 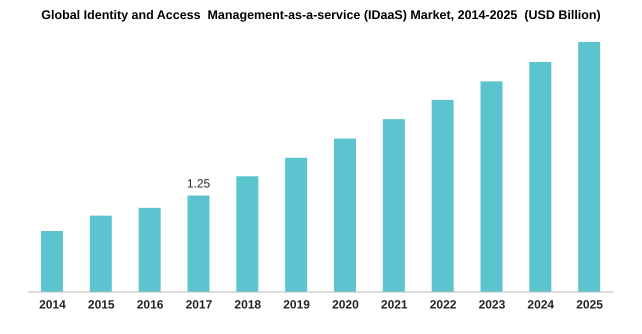 I want to click on data-label: 1.25, so click(x=198, y=183).